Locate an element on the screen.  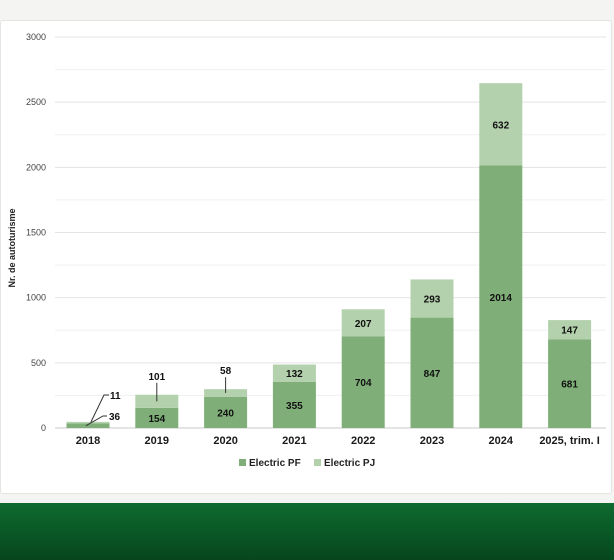
data-label-electric-pf: 847 is located at coordinates (432, 374).